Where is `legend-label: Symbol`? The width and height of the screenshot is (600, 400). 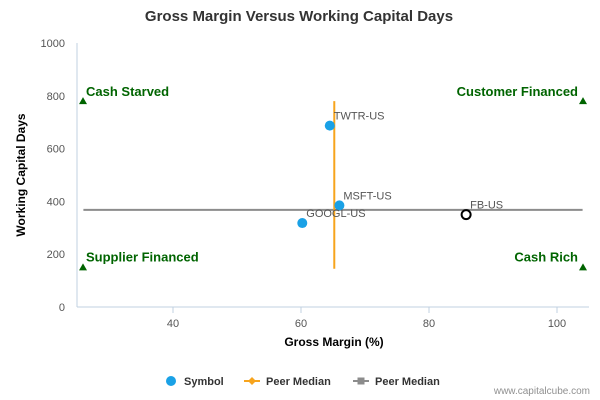 legend-label: Symbol is located at coordinates (204, 382).